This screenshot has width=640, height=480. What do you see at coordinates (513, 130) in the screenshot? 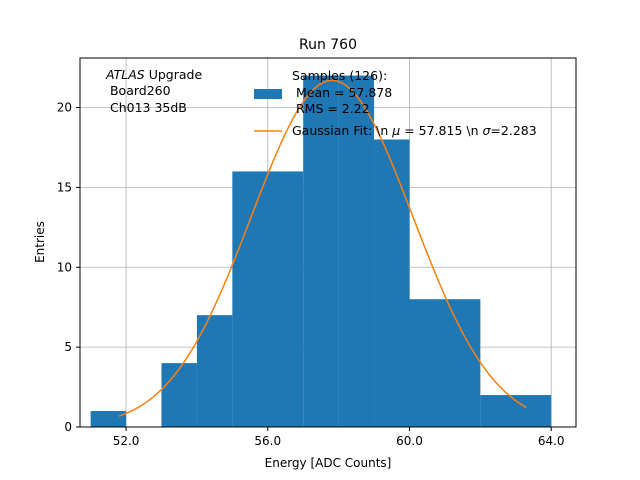
I see `legend-fit-part-3: =2.283` at bounding box center [513, 130].